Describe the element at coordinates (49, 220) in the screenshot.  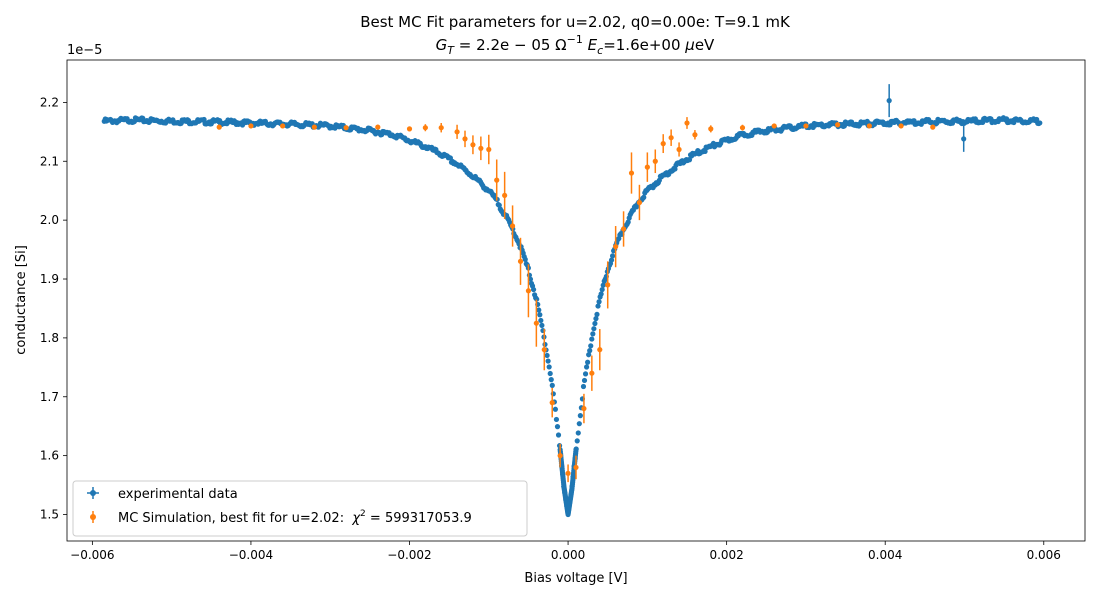
I see `y-tick-label: 2.0` at that location.